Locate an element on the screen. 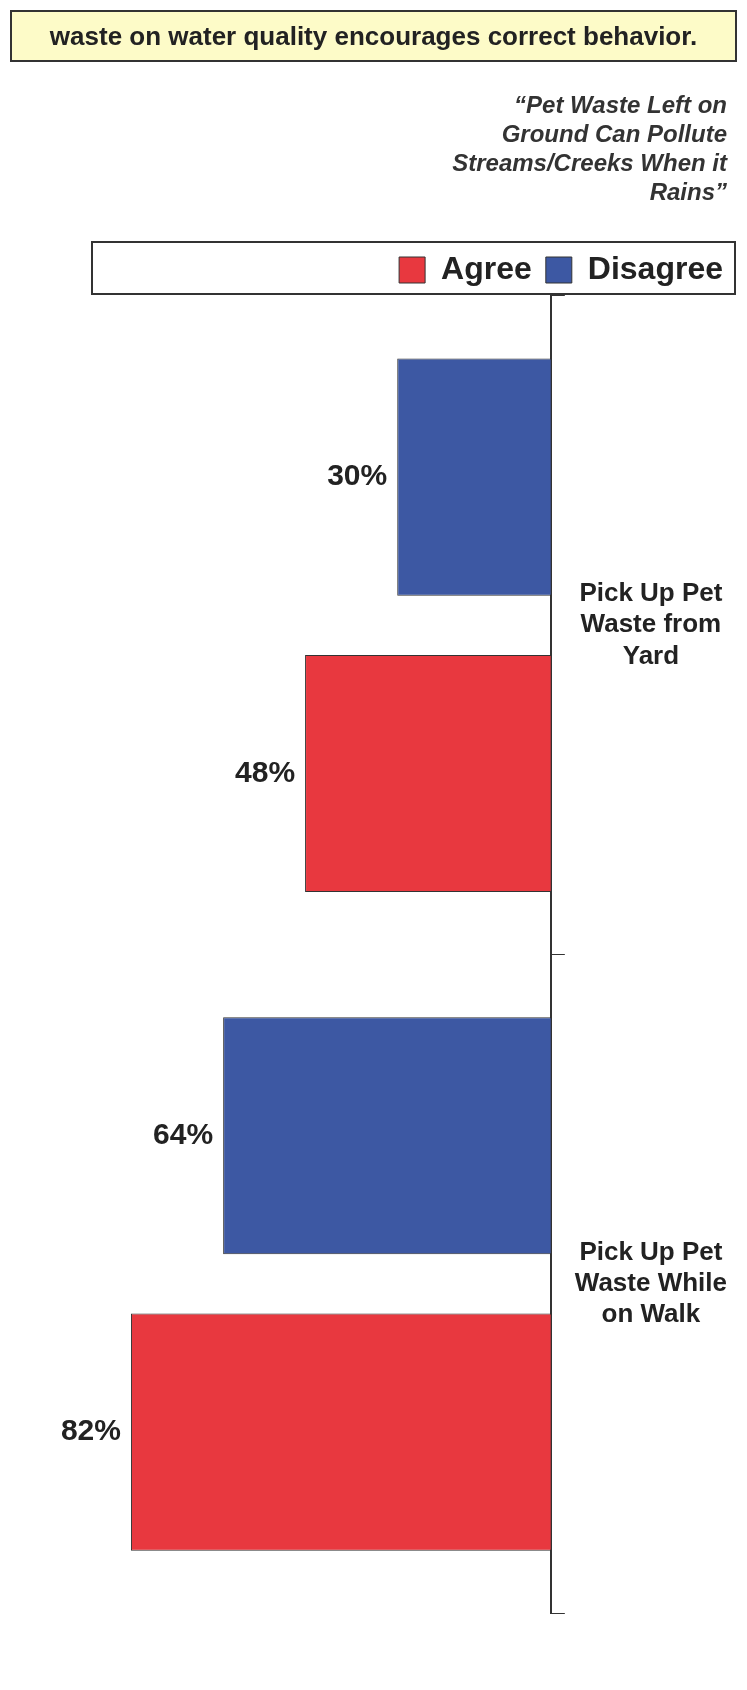 The height and width of the screenshot is (1690, 747). data-label: 48% is located at coordinates (265, 771).